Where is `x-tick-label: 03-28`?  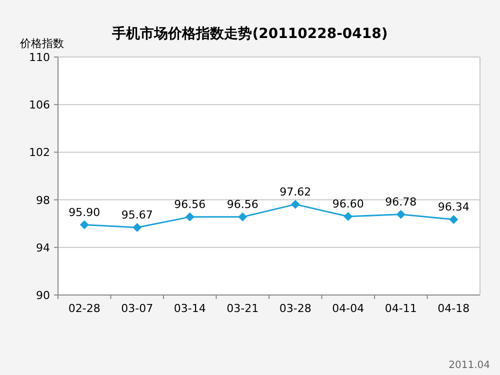
x-tick-label: 03-28 is located at coordinates (295, 308).